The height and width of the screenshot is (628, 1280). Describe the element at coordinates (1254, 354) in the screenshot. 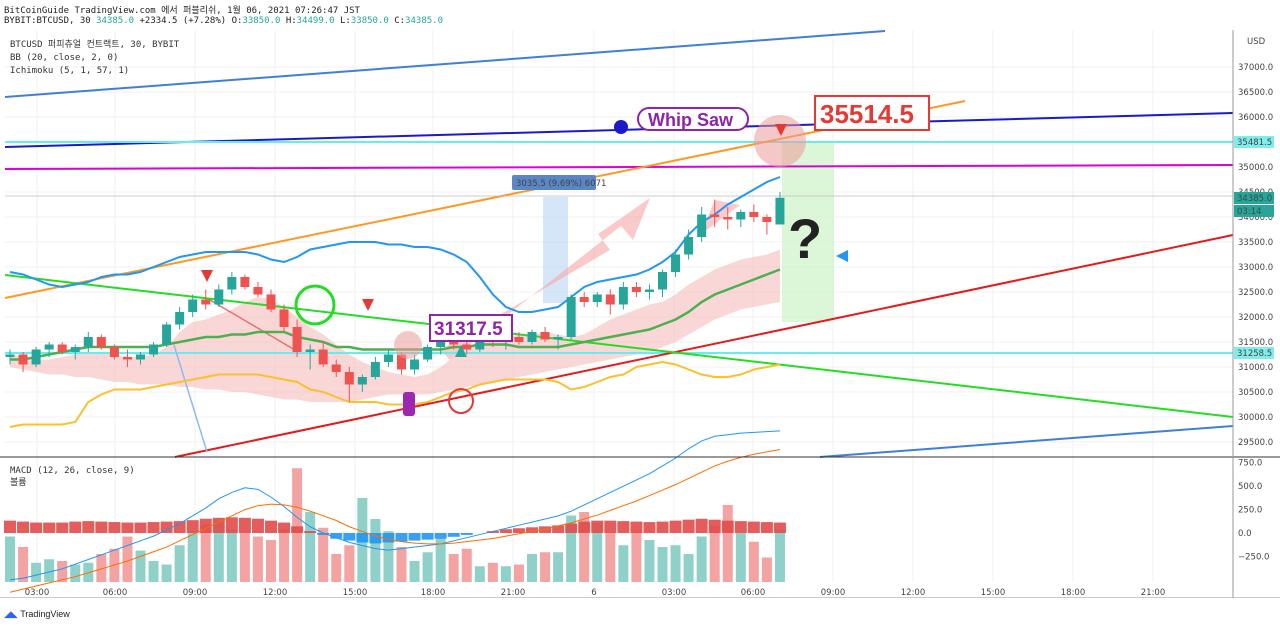

I see `price-badge-cyan-bottom: 31258.5` at that location.